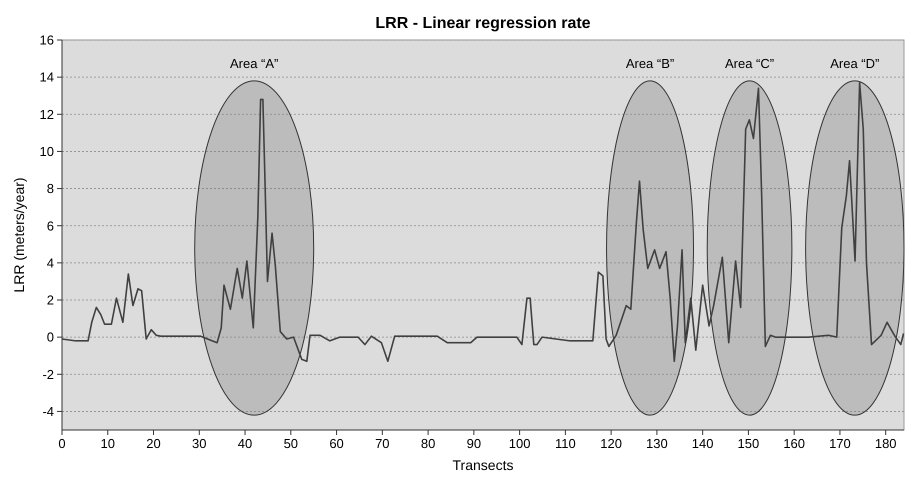  What do you see at coordinates (199, 443) in the screenshot?
I see `x-tick-label: 30` at bounding box center [199, 443].